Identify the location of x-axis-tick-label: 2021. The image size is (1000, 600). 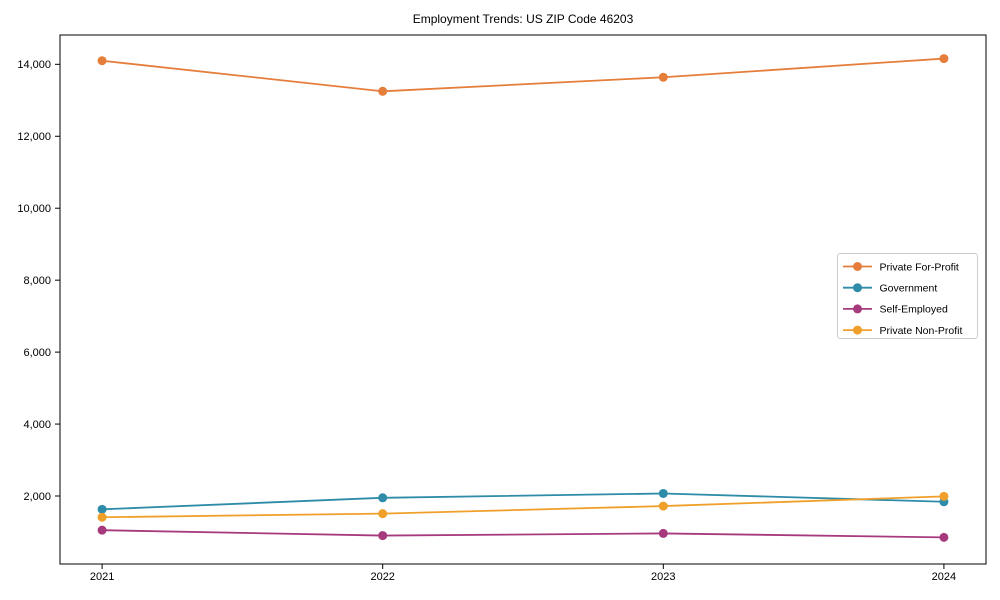
(102, 577).